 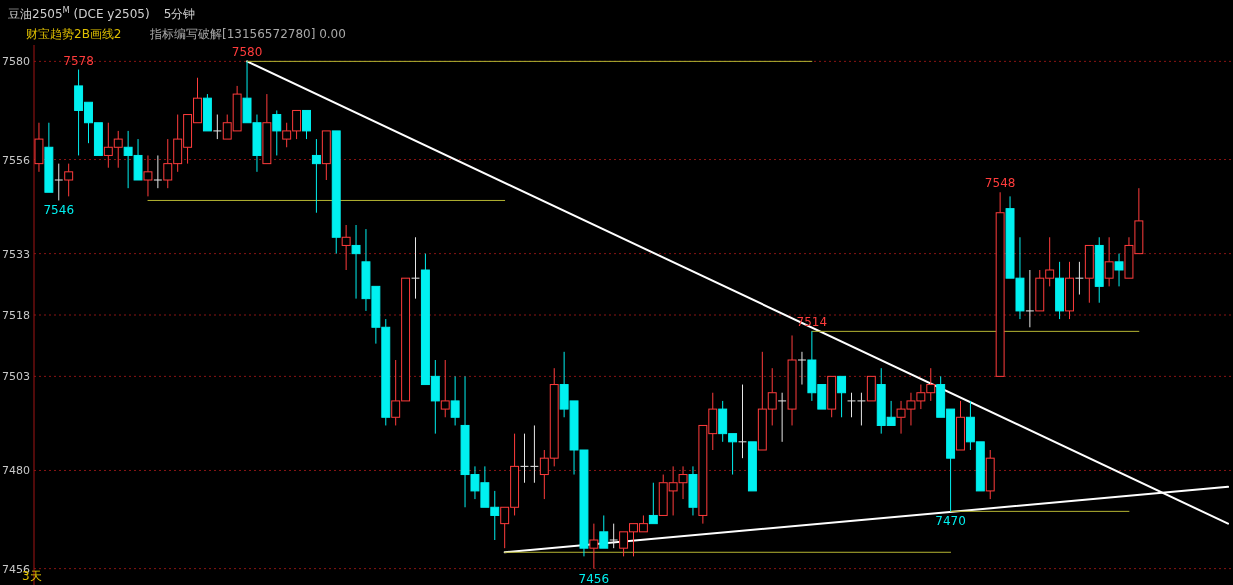 I want to click on y-tick-label: 7533, so click(x=16, y=254).